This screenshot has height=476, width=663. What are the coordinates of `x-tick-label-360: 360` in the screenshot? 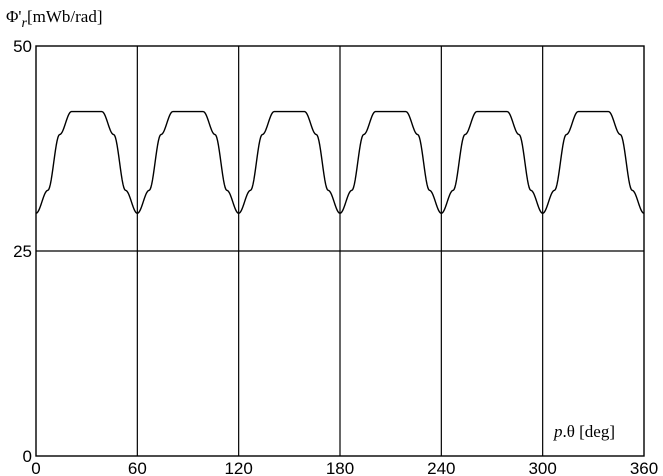 It's located at (644, 467).